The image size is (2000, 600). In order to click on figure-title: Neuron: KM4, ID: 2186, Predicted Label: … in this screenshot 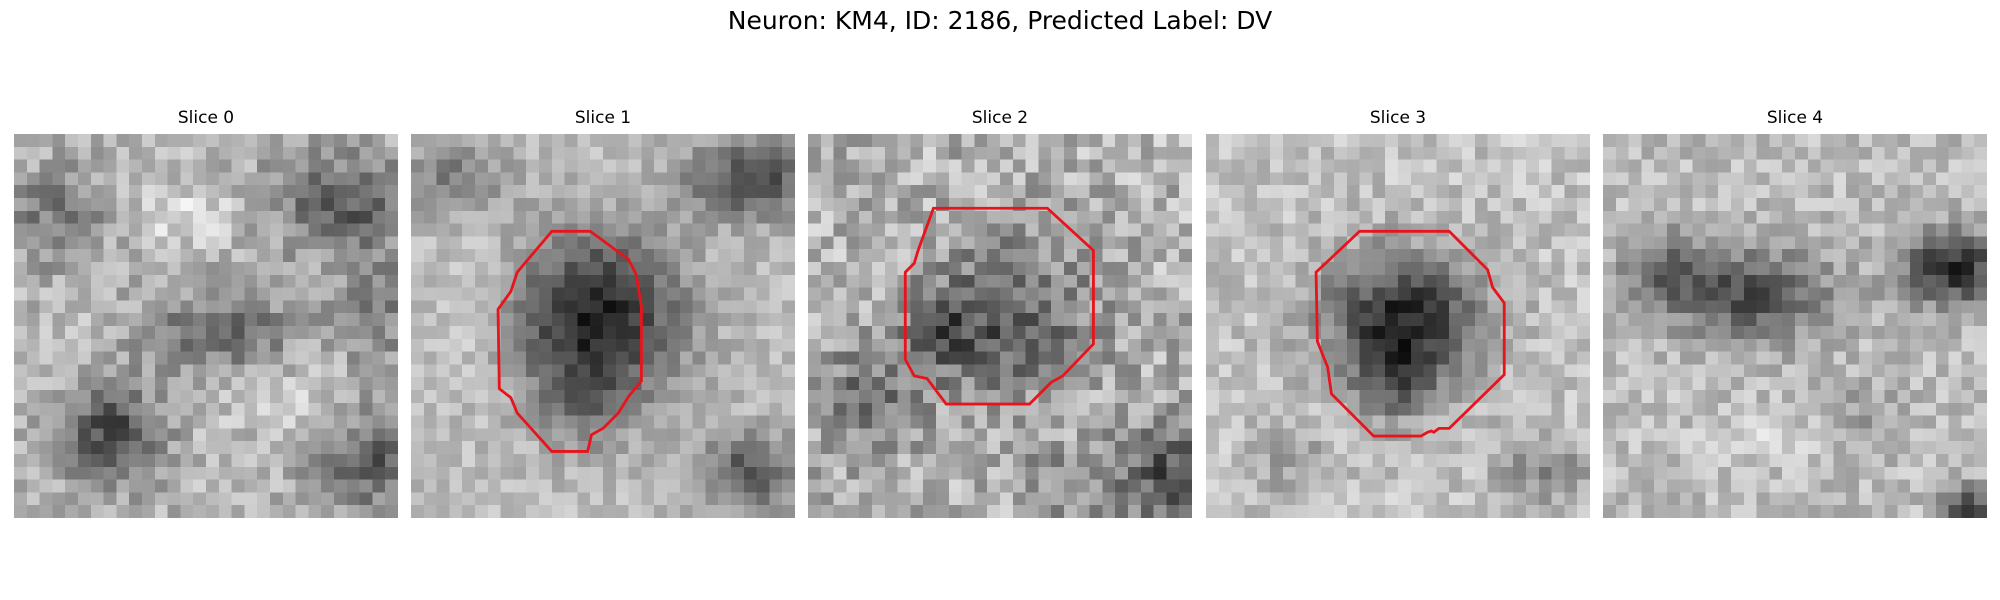, I will do `click(1000, 20)`.